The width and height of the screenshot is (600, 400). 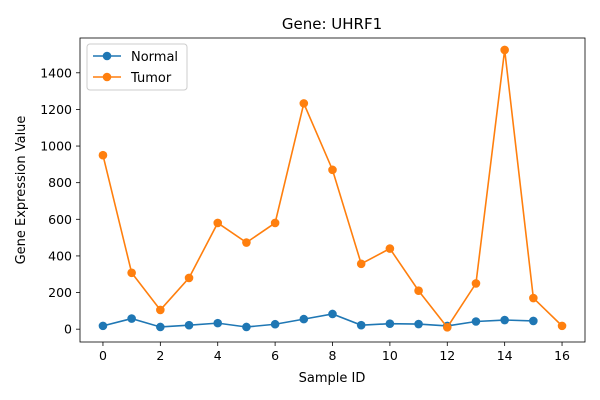 I want to click on x-tick-label: 4, so click(x=218, y=355).